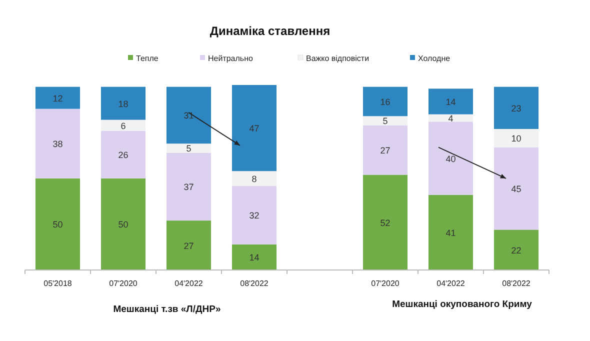 The width and height of the screenshot is (590, 341). I want to click on data-label: 16, so click(385, 101).